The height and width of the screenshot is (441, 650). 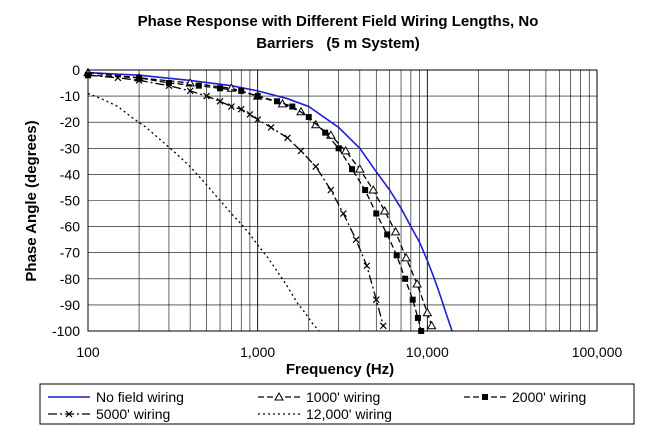 What do you see at coordinates (597, 352) in the screenshot?
I see `x-tick-label: 100,000` at bounding box center [597, 352].